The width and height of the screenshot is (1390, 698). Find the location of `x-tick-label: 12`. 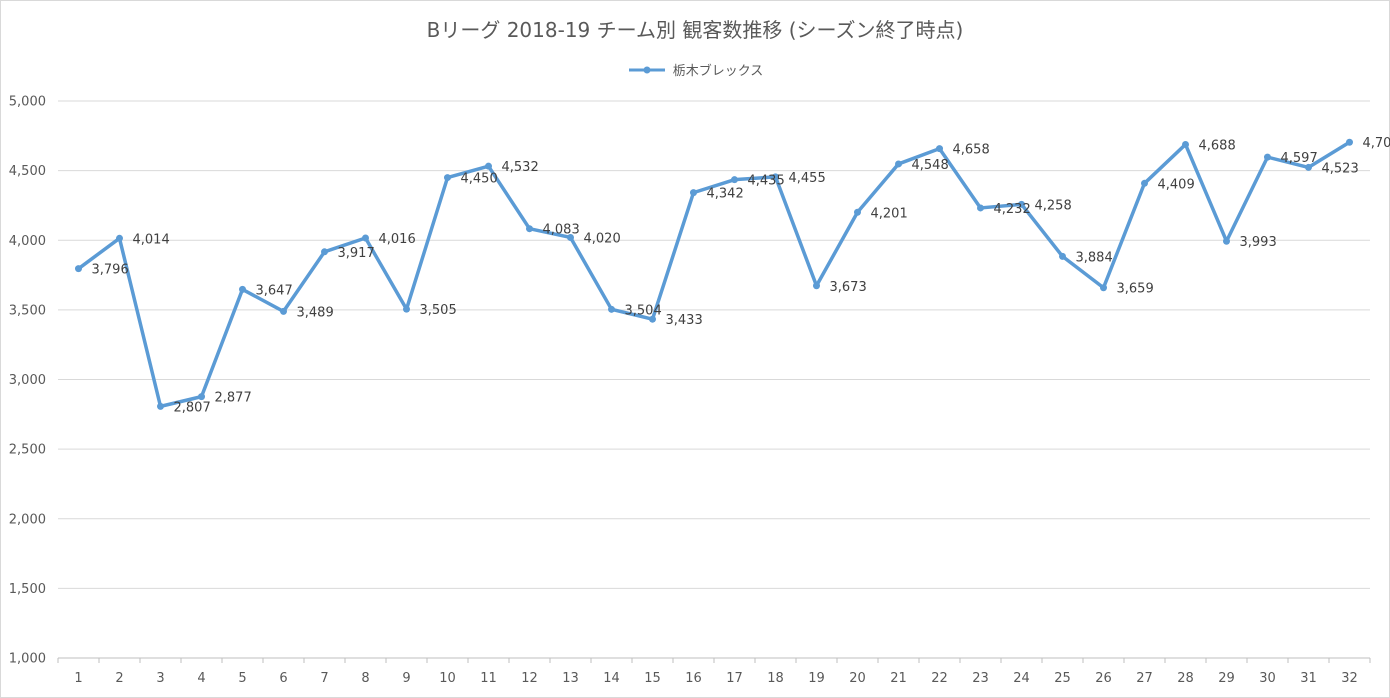

x-tick-label: 12 is located at coordinates (529, 678).